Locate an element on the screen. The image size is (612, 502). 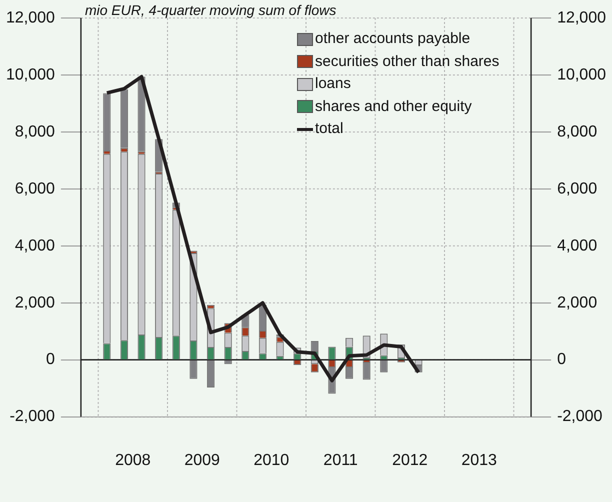
x-tick-label: 2008 is located at coordinates (133, 460).